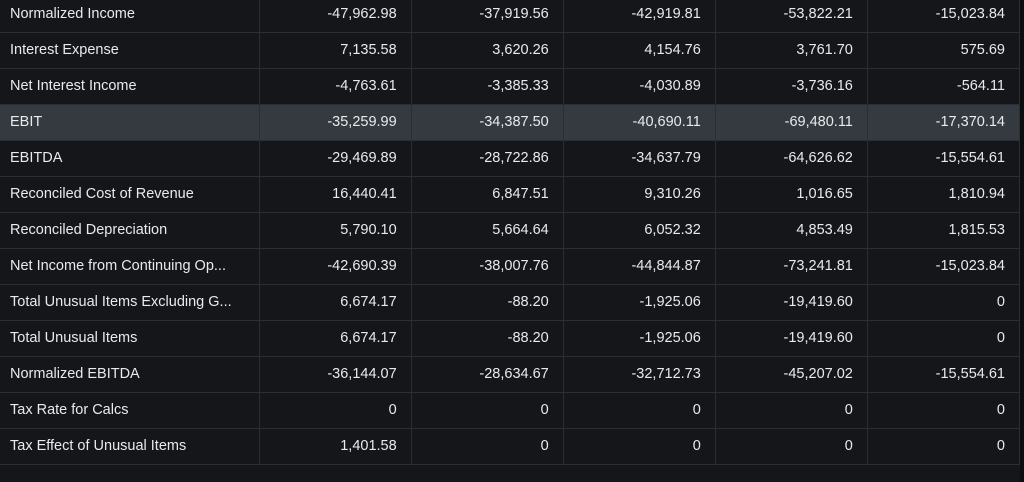  I want to click on value-cell: 575.69, so click(944, 50).